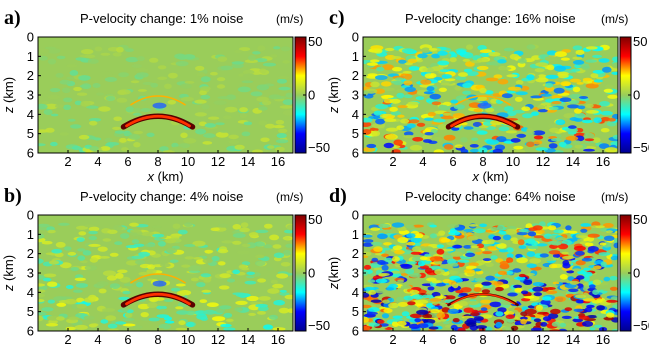  I want to click on y-tick-label: 1, so click(355, 234).